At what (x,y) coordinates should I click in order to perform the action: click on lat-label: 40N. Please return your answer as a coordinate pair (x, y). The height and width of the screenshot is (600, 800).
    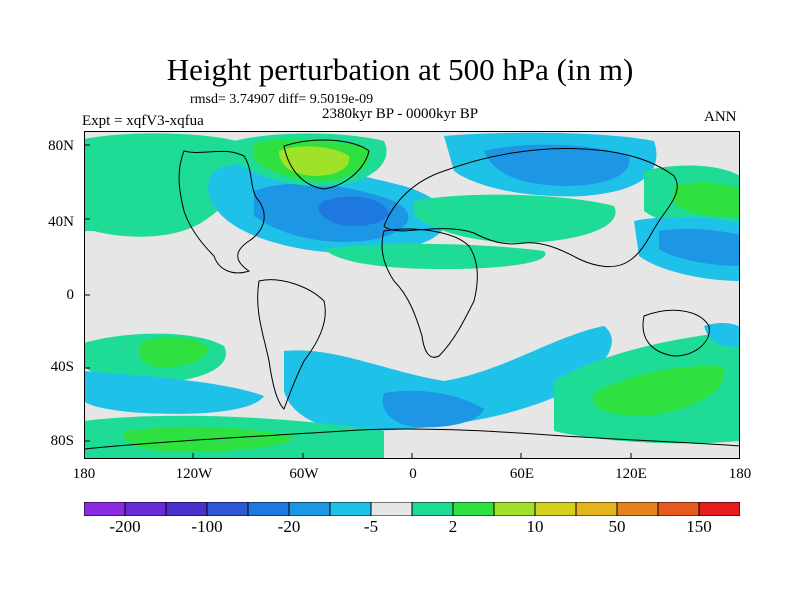
    Looking at the image, I should click on (61, 222).